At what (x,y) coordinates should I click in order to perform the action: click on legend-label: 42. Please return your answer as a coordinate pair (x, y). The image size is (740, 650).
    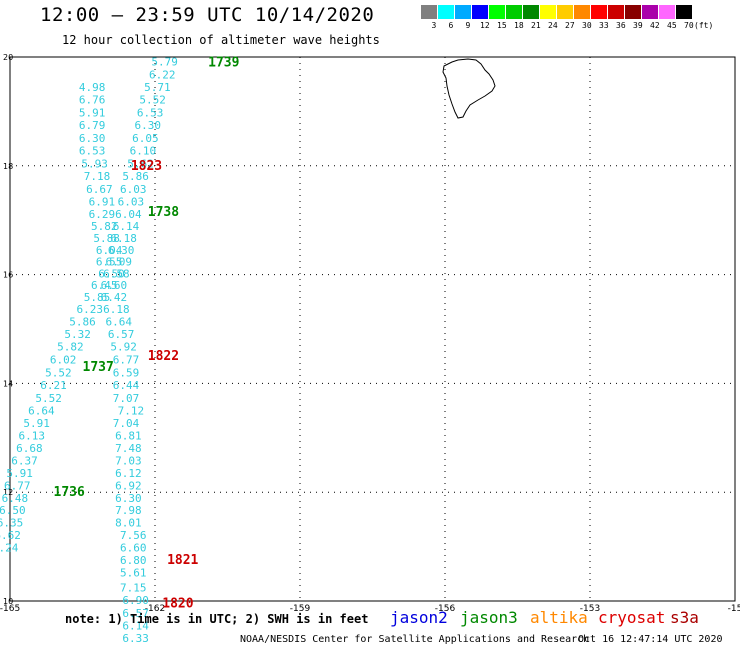
    Looking at the image, I should click on (655, 25).